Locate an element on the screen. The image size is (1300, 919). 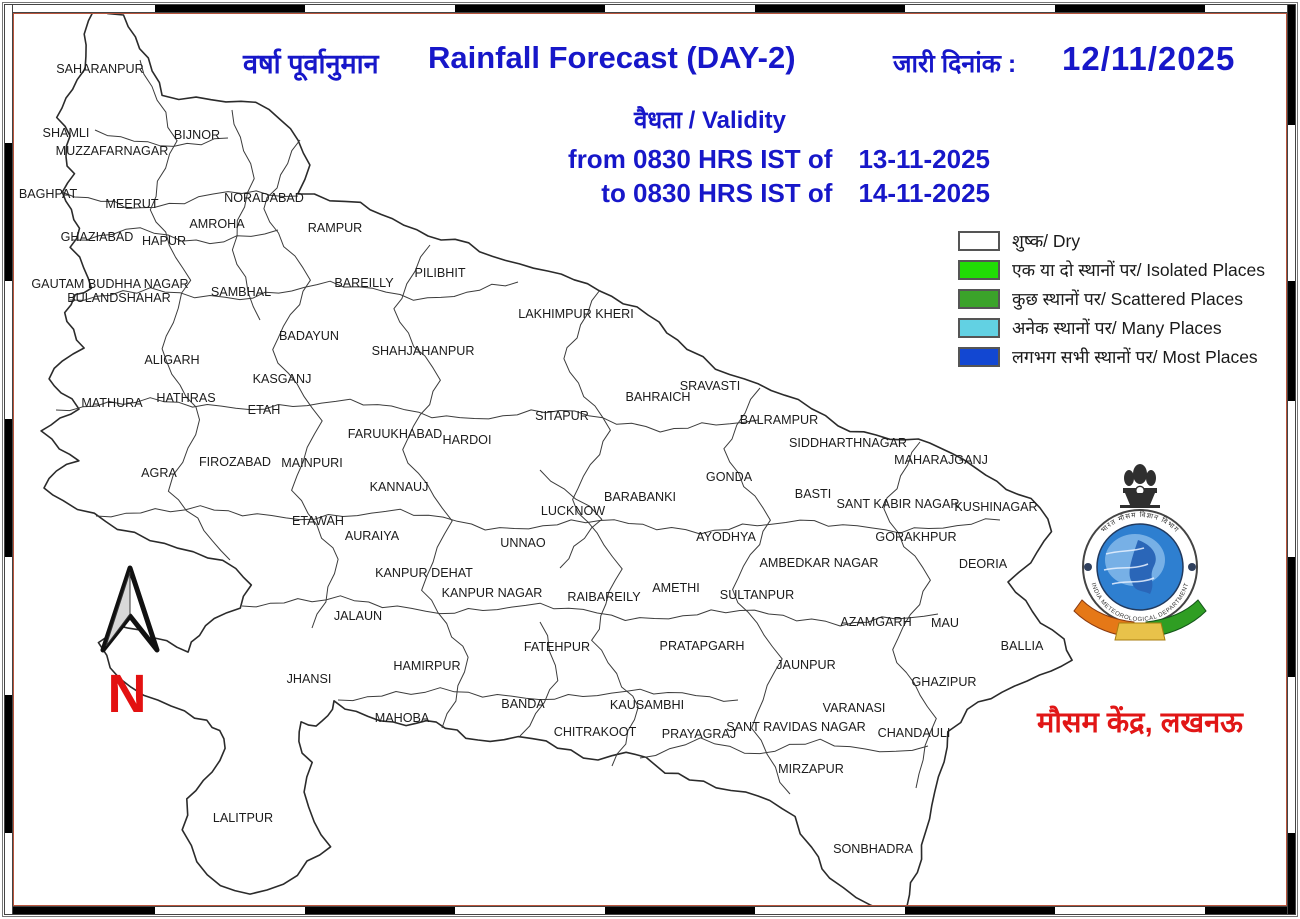
district-label: JHANSI is located at coordinates (309, 679).